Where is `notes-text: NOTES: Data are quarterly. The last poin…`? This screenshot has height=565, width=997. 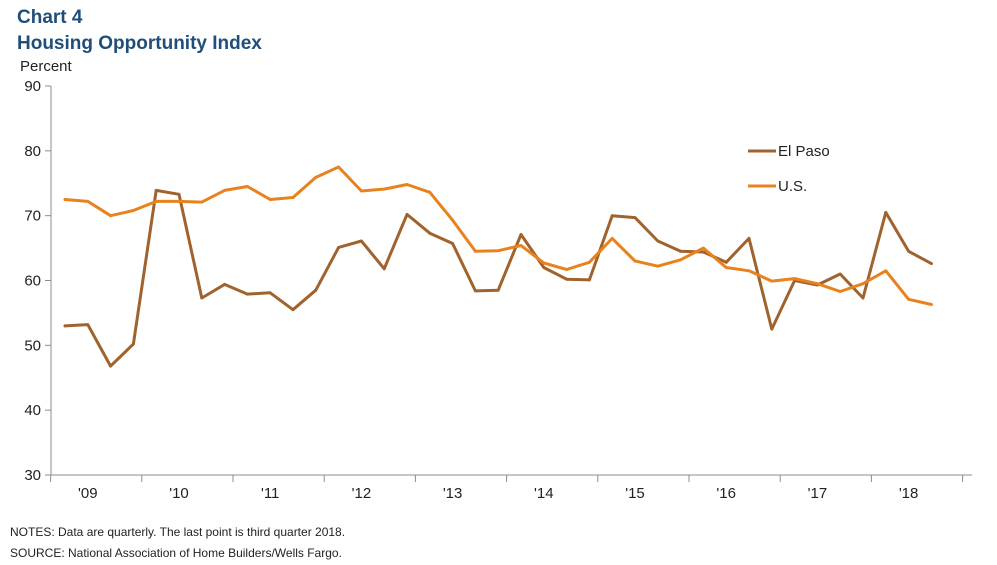 notes-text: NOTES: Data are quarterly. The last poin… is located at coordinates (178, 532).